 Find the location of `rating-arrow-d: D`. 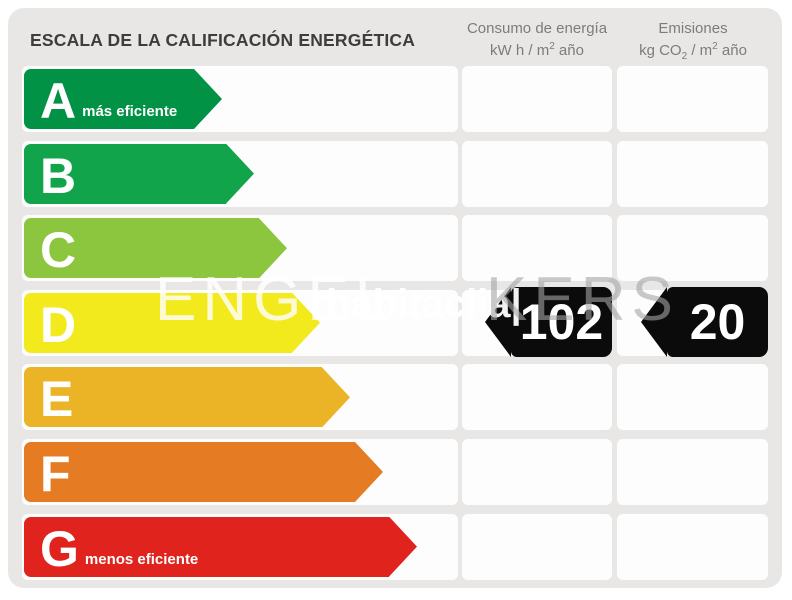

rating-arrow-d: D is located at coordinates (158, 322).